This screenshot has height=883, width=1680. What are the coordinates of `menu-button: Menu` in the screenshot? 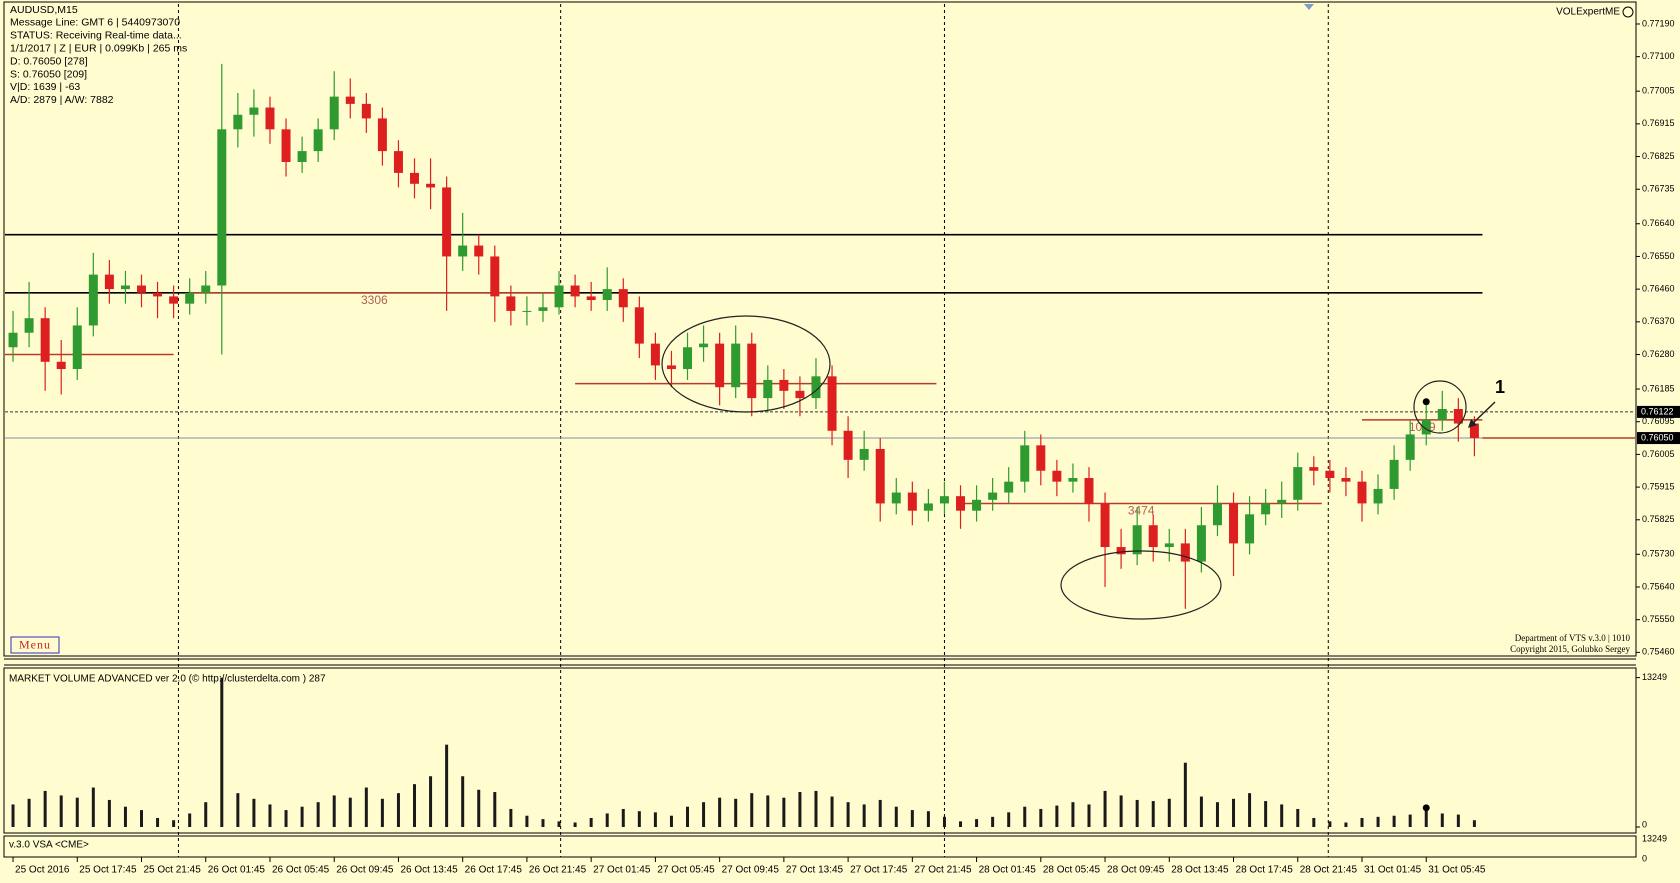 It's located at (35, 645).